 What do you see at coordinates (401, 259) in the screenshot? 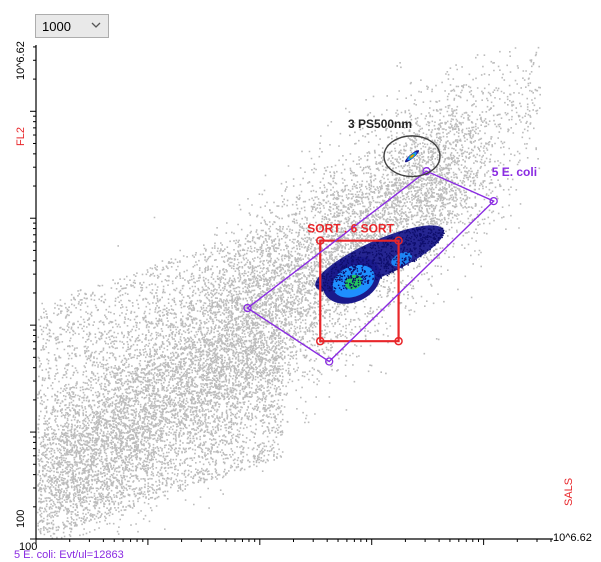
I see `density-secondary` at bounding box center [401, 259].